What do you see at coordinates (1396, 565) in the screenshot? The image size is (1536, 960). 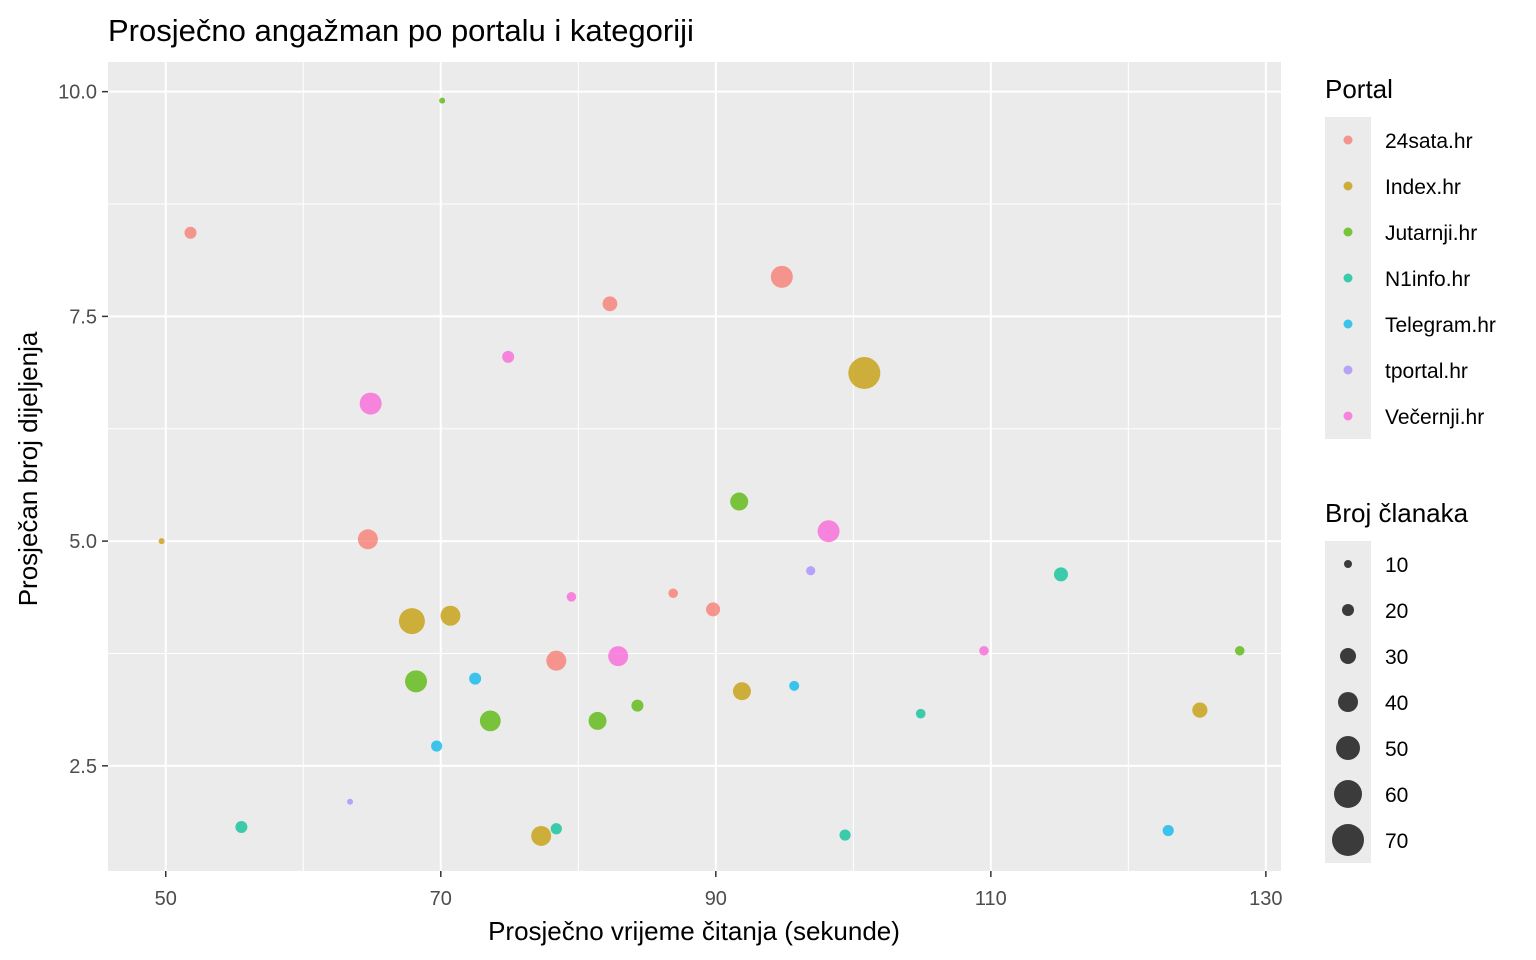 I see `size-legend-label: 10` at bounding box center [1396, 565].